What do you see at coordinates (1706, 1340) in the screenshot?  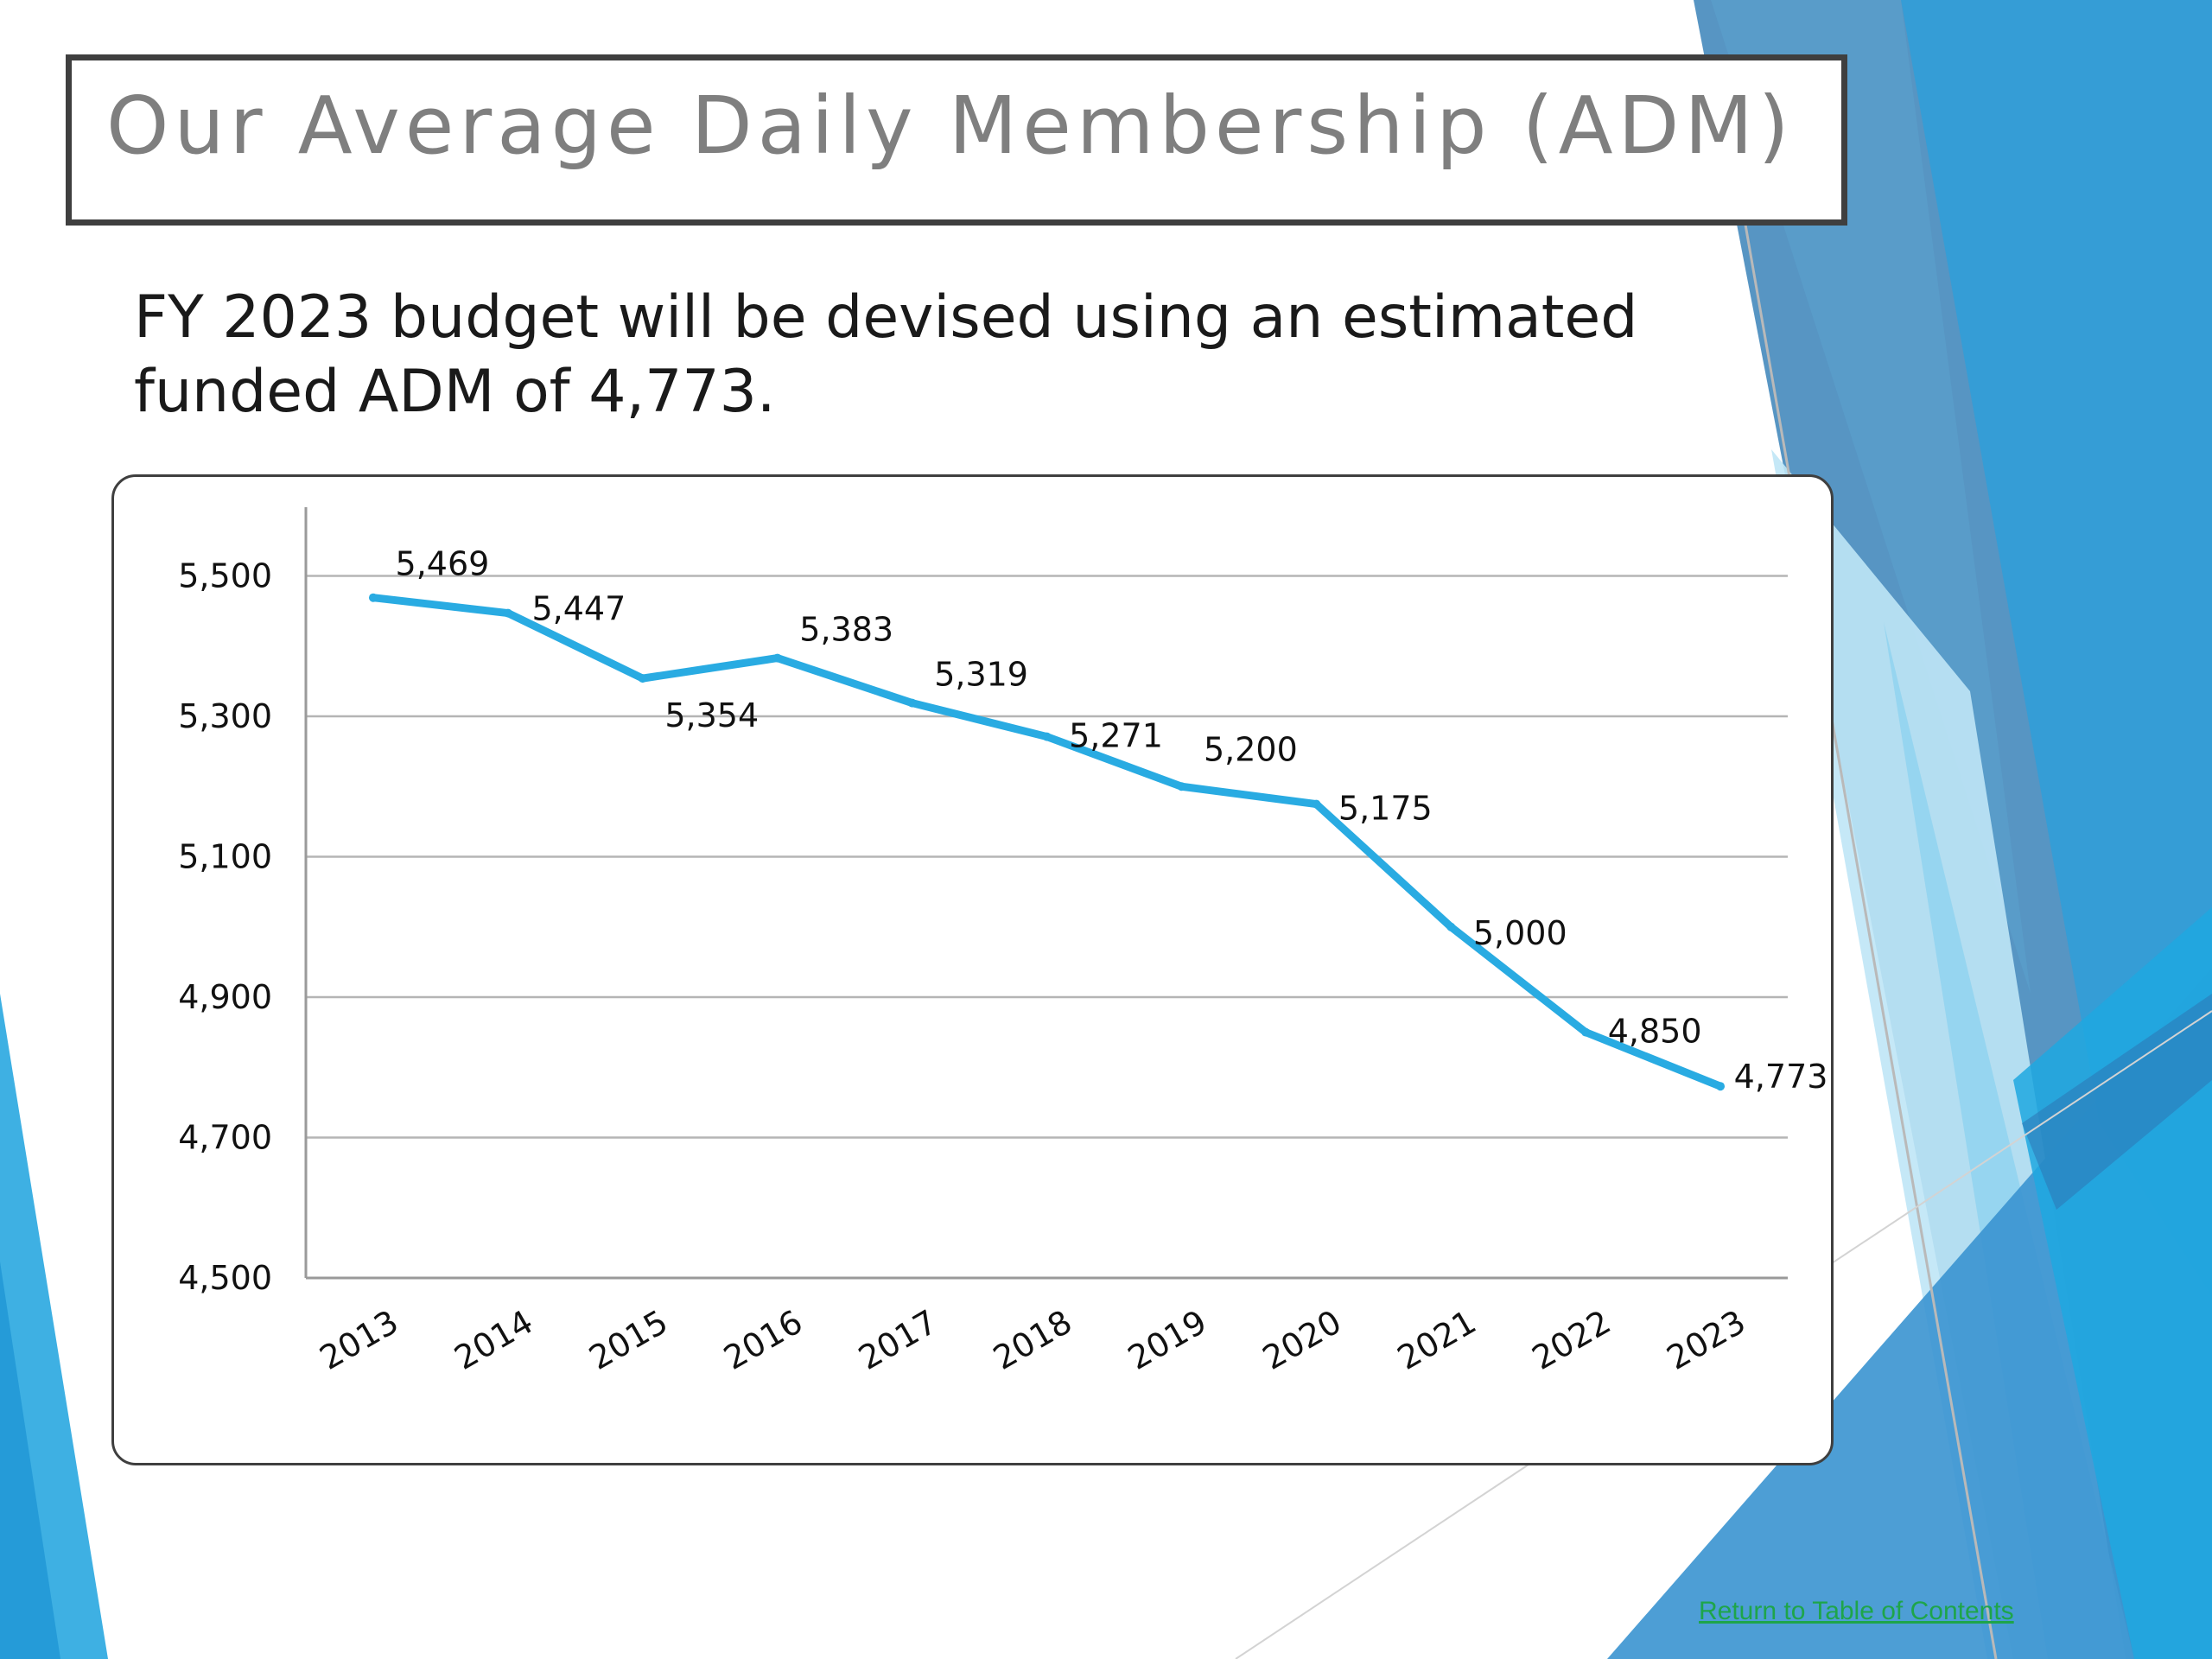 I see `x-tick-label: 2023` at bounding box center [1706, 1340].